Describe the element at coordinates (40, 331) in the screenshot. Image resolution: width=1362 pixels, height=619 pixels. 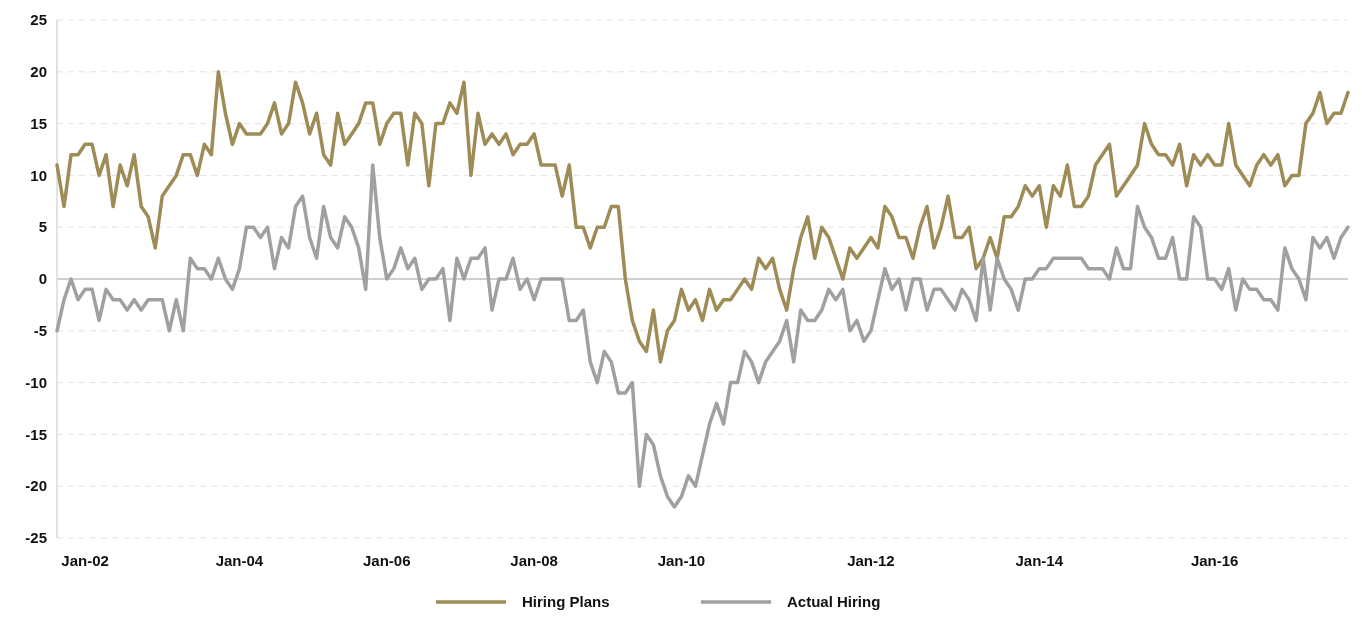
I see `y-tick-label: -5` at that location.